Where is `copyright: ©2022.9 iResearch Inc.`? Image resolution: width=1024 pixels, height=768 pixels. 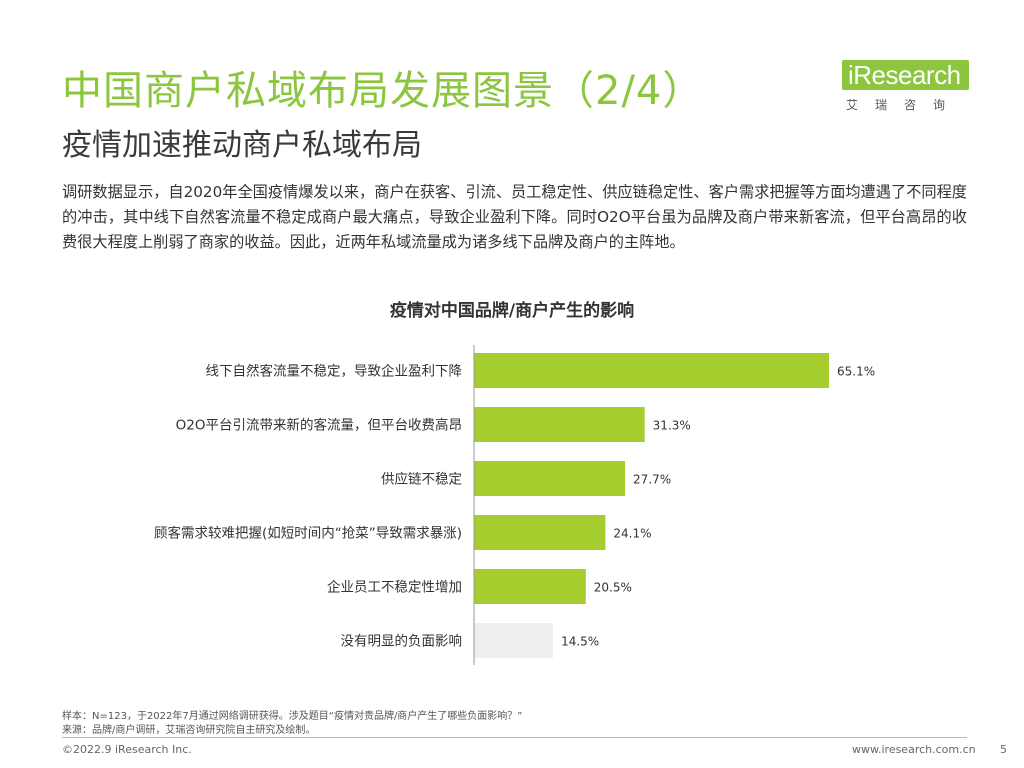
copyright: ©2022.9 iResearch Inc. is located at coordinates (127, 749).